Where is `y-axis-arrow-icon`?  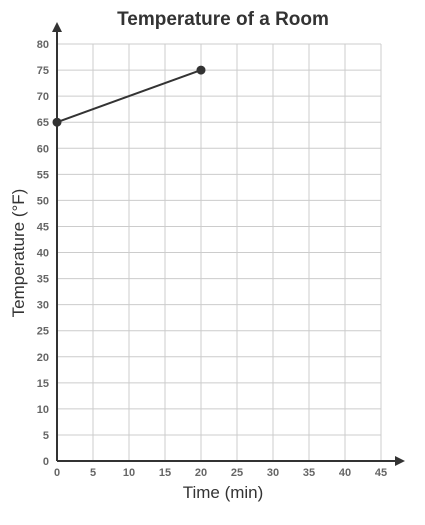 y-axis-arrow-icon is located at coordinates (57, 27).